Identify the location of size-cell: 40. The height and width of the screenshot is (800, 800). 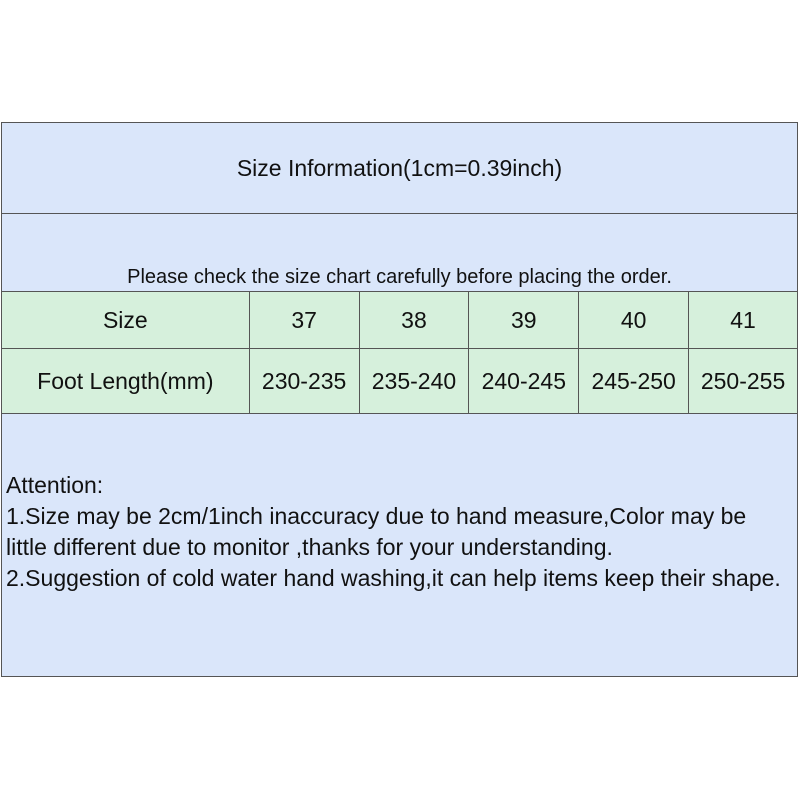
(634, 320).